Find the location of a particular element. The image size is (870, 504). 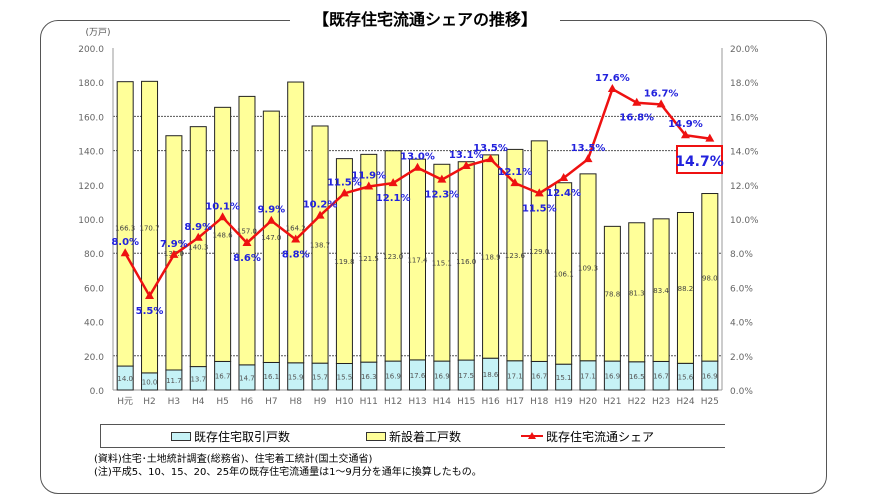

x-tick-label: H15 is located at coordinates (466, 402).